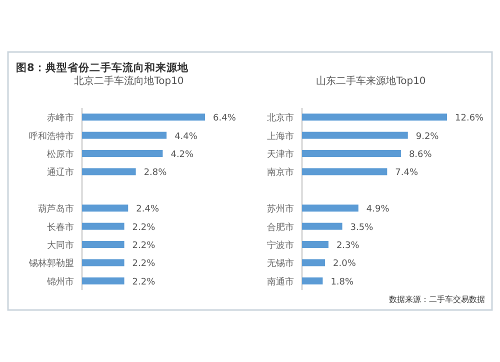 This screenshot has width=500, height=362. Describe the element at coordinates (420, 155) in the screenshot. I see `data-label: 8.6%` at that location.